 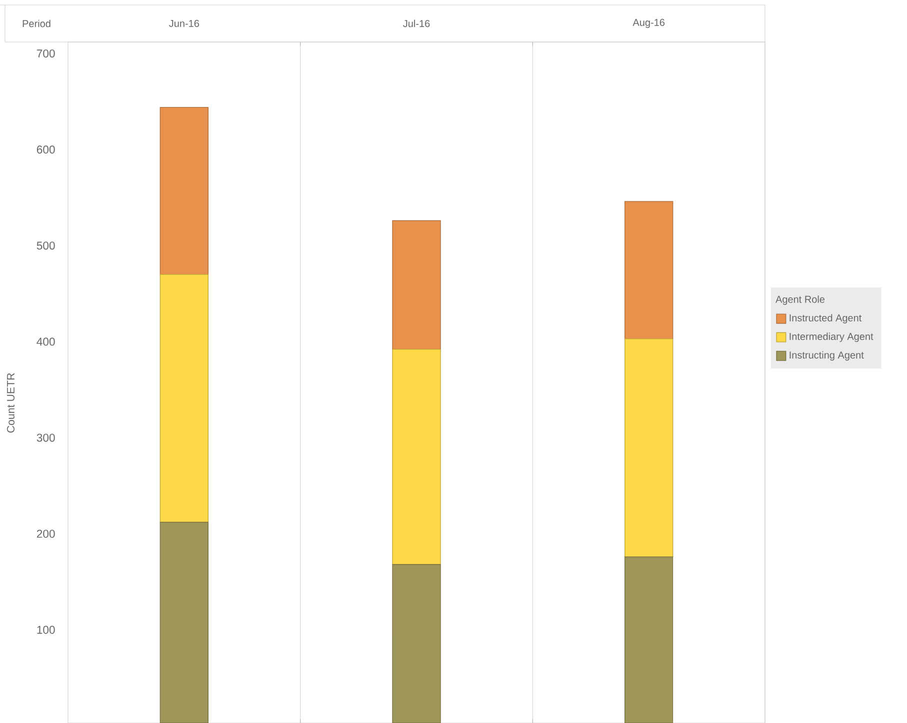 I want to click on legend-label: Instructing Agent, so click(x=827, y=356).